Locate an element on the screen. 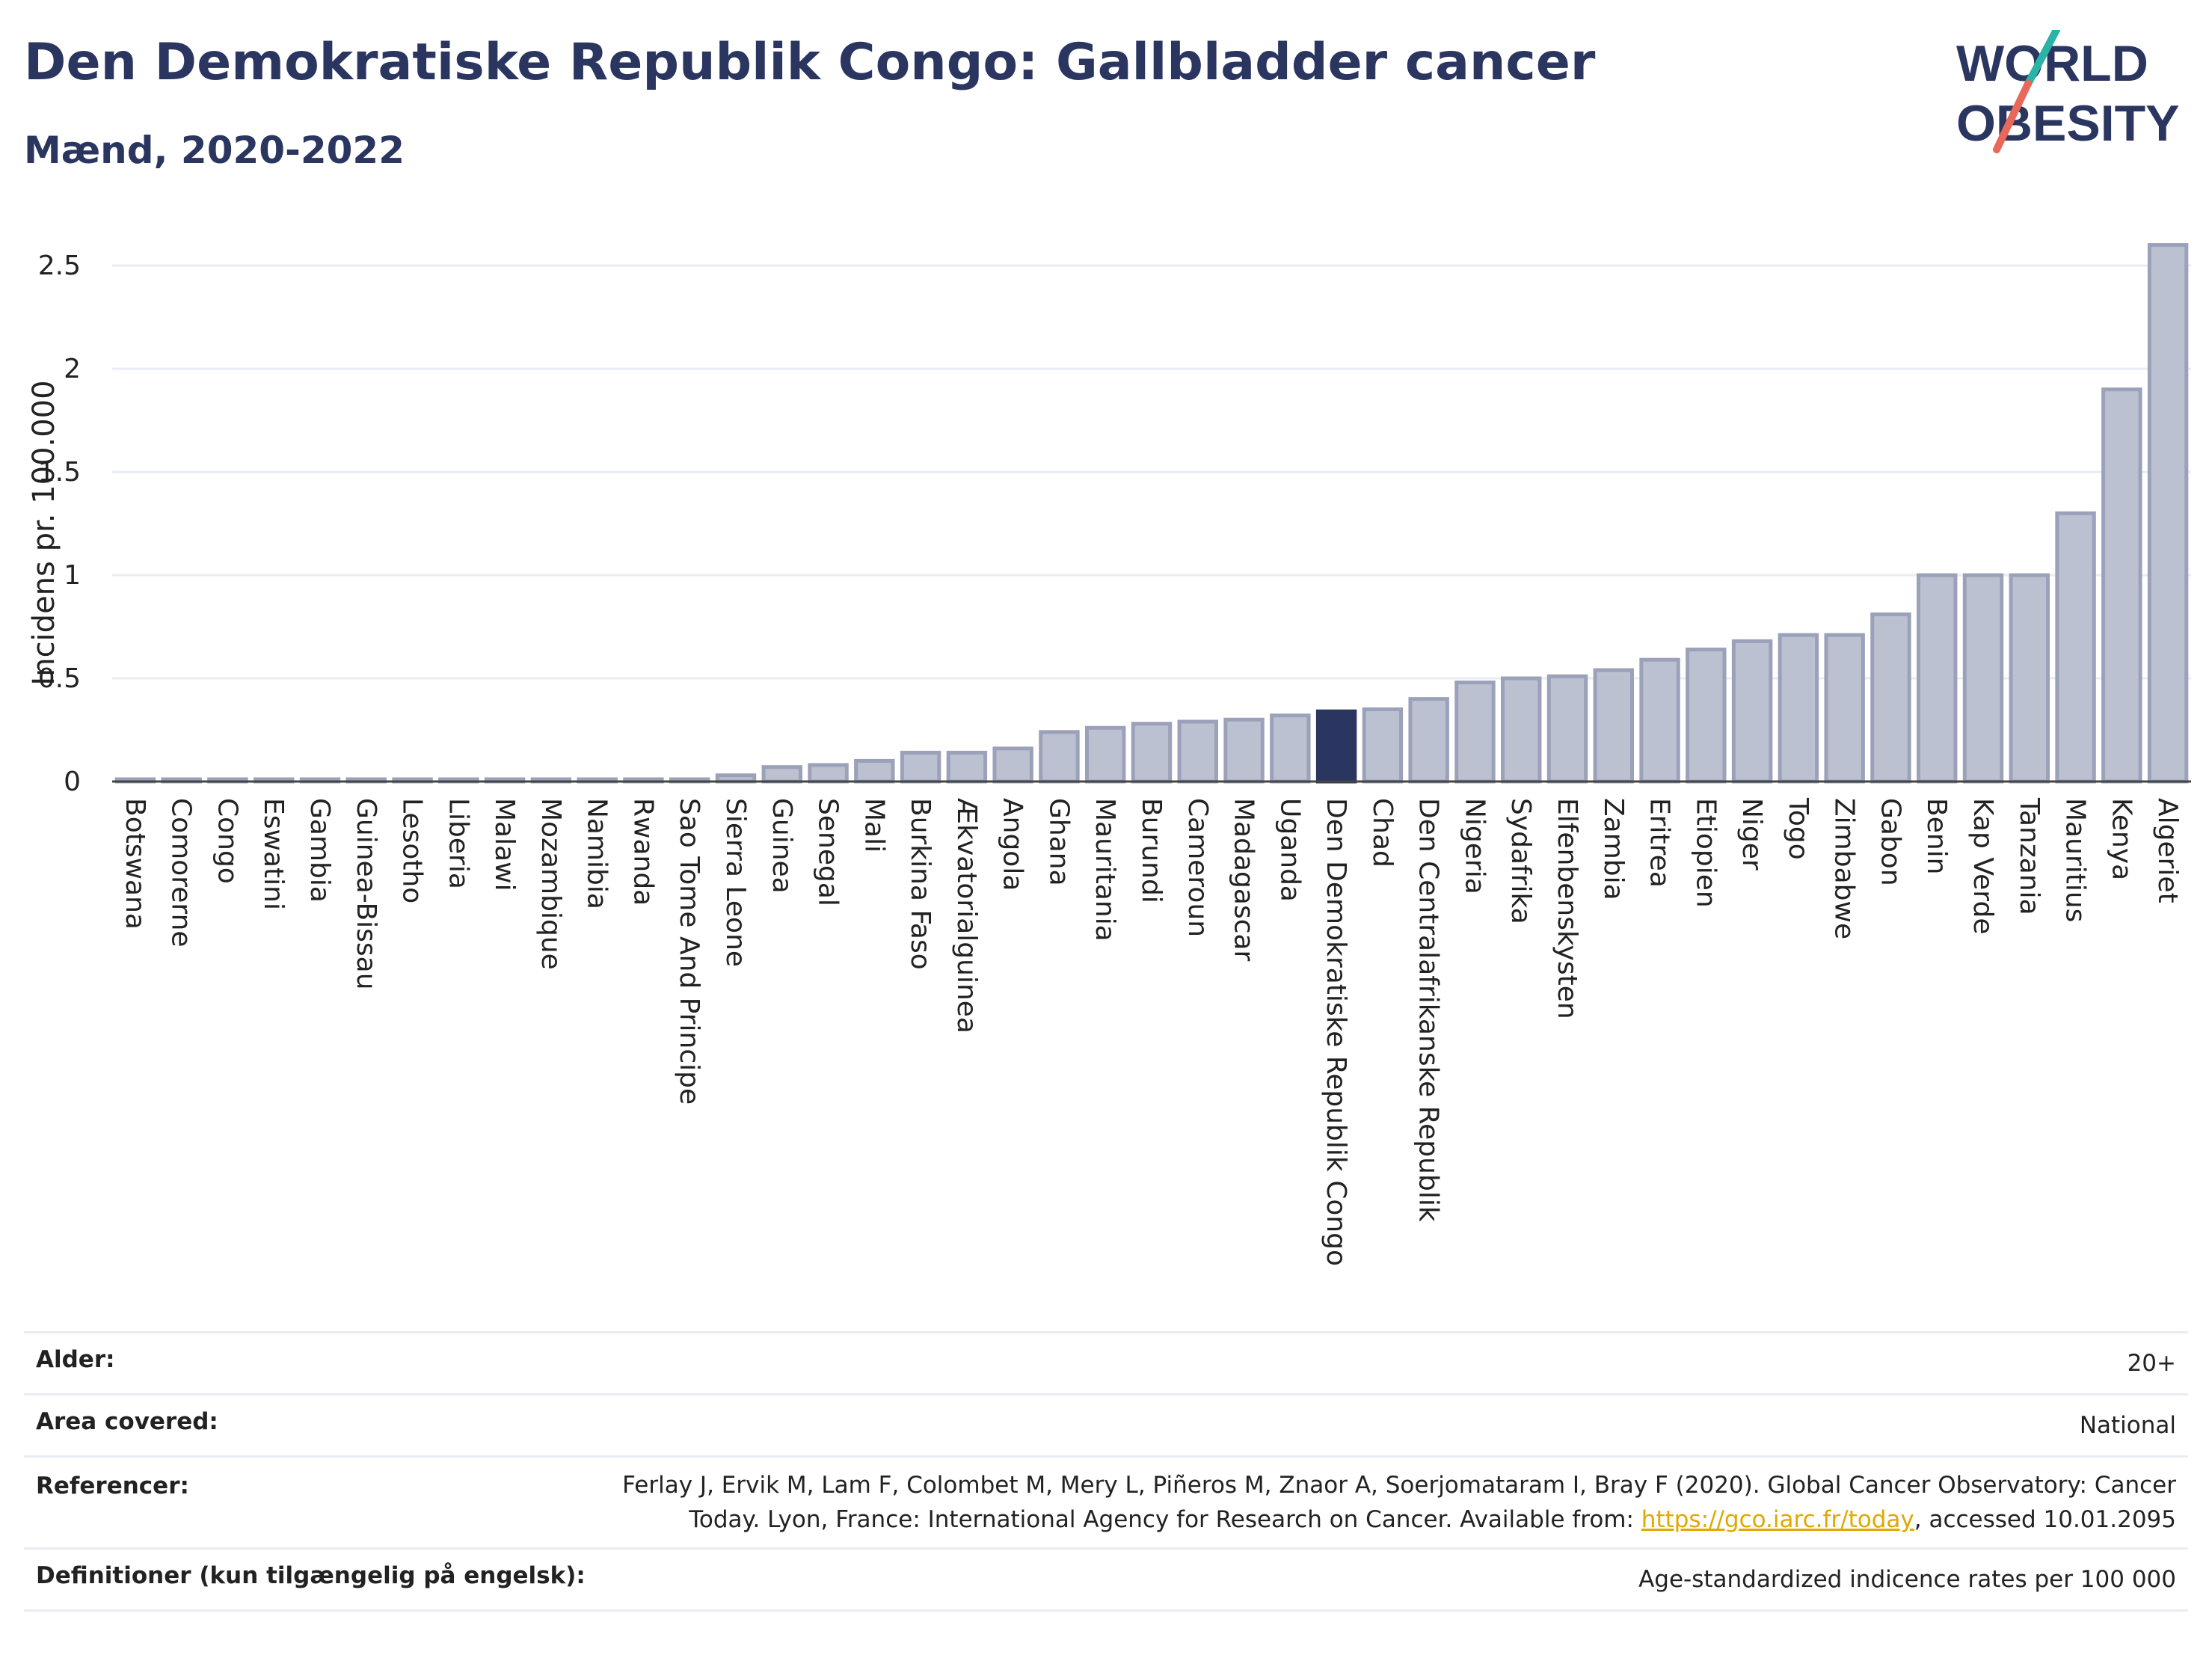  area-label: Area covered: is located at coordinates (127, 1421).